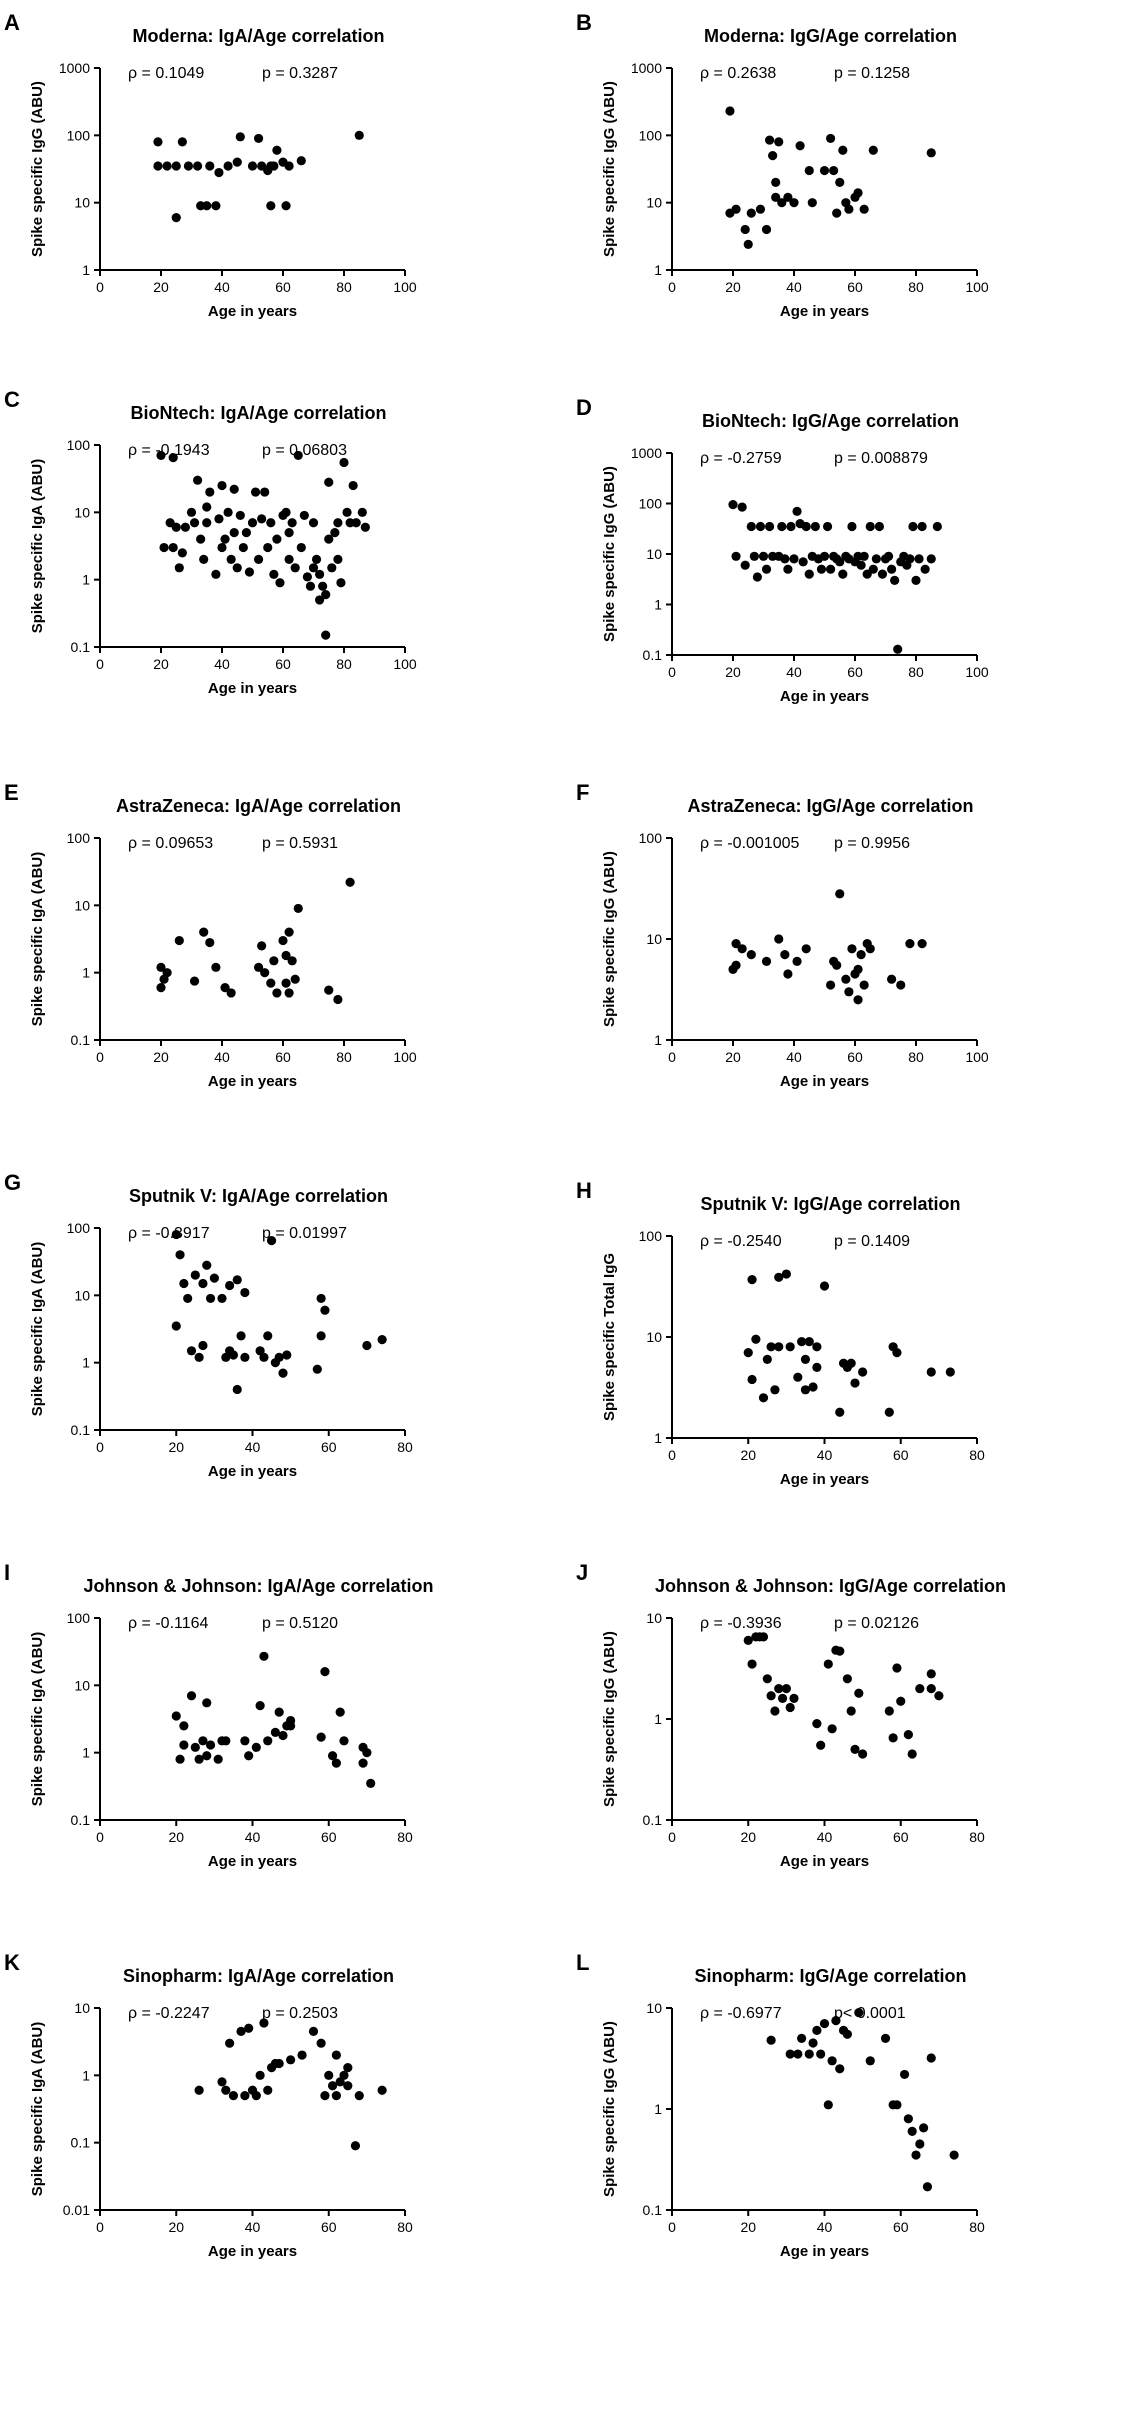 This screenshot has width=1144, height=2409. I want to click on y-tick-label: 1, so click(86, 1753).